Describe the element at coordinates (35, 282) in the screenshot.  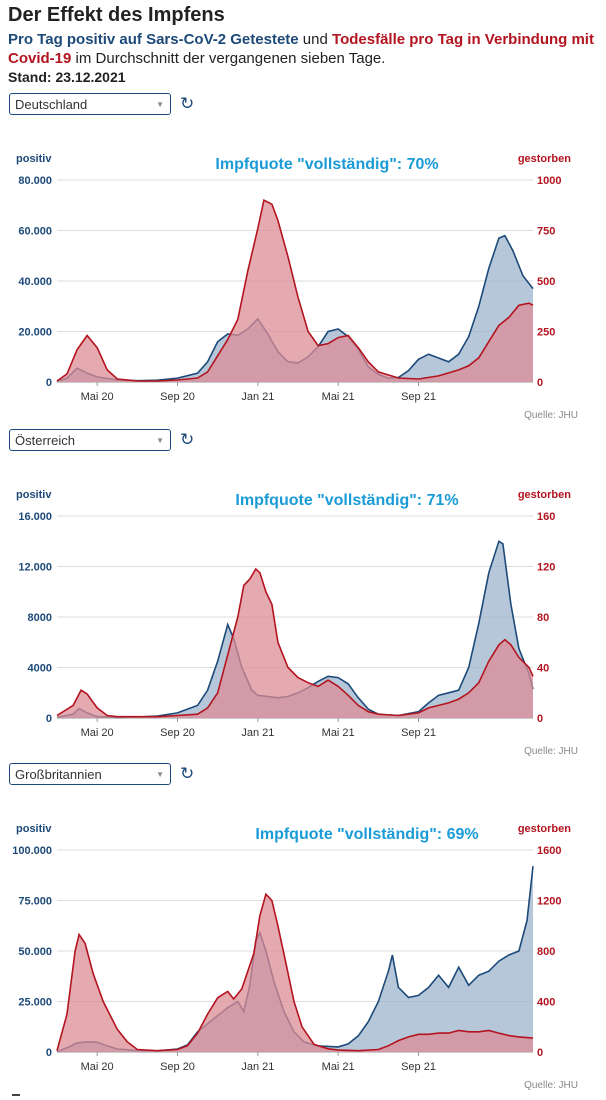
I see `left-tick-label: 40.000` at that location.